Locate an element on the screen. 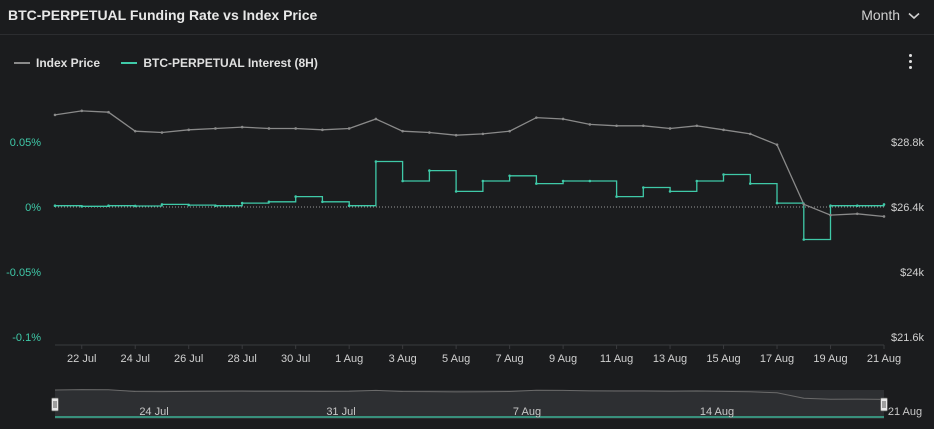 The width and height of the screenshot is (934, 429). x-tick-label: 5 Aug is located at coordinates (456, 359).